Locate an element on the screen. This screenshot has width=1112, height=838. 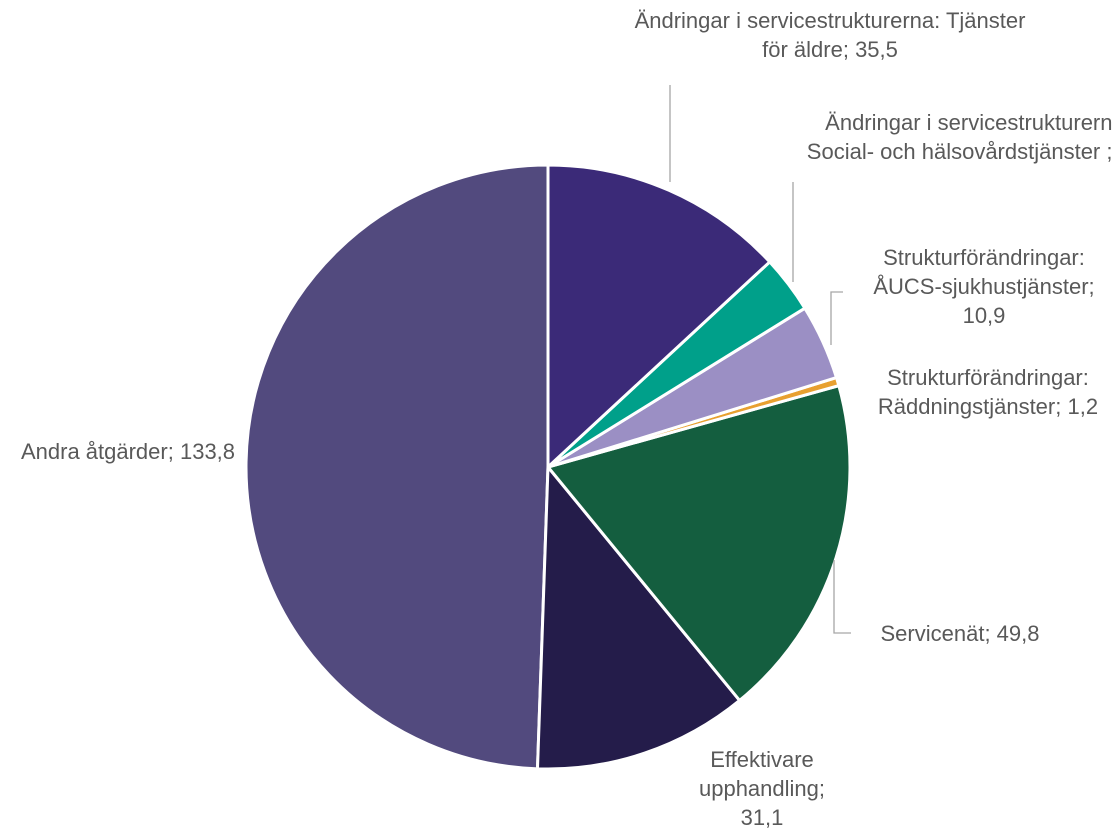
label-value: 31,1 is located at coordinates (762, 817).